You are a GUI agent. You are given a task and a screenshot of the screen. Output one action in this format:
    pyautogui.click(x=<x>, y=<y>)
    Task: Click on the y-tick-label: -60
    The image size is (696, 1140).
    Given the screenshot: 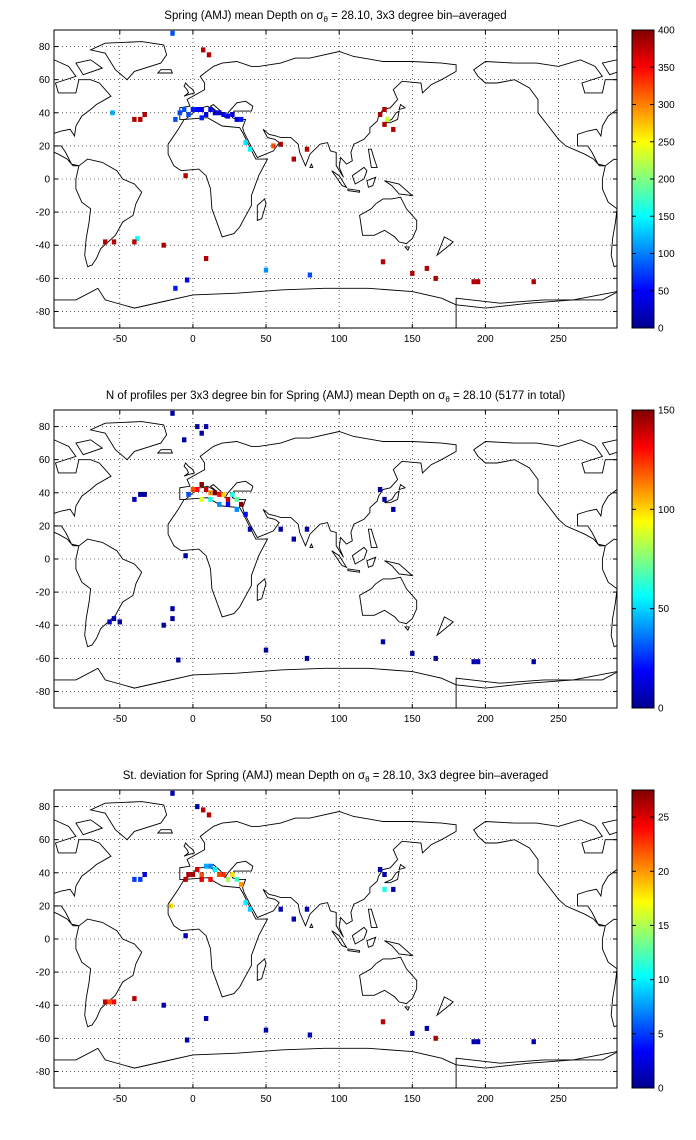 What is the action you would take?
    pyautogui.click(x=43, y=659)
    